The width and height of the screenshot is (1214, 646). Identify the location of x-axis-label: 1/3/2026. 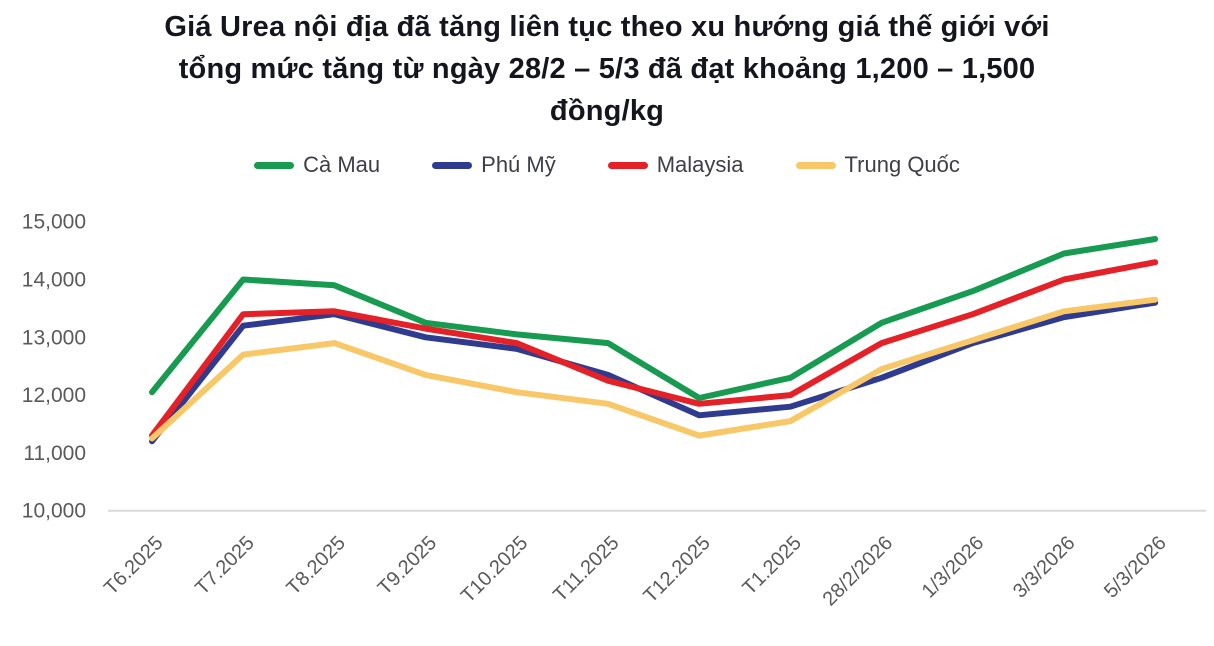
(953, 567).